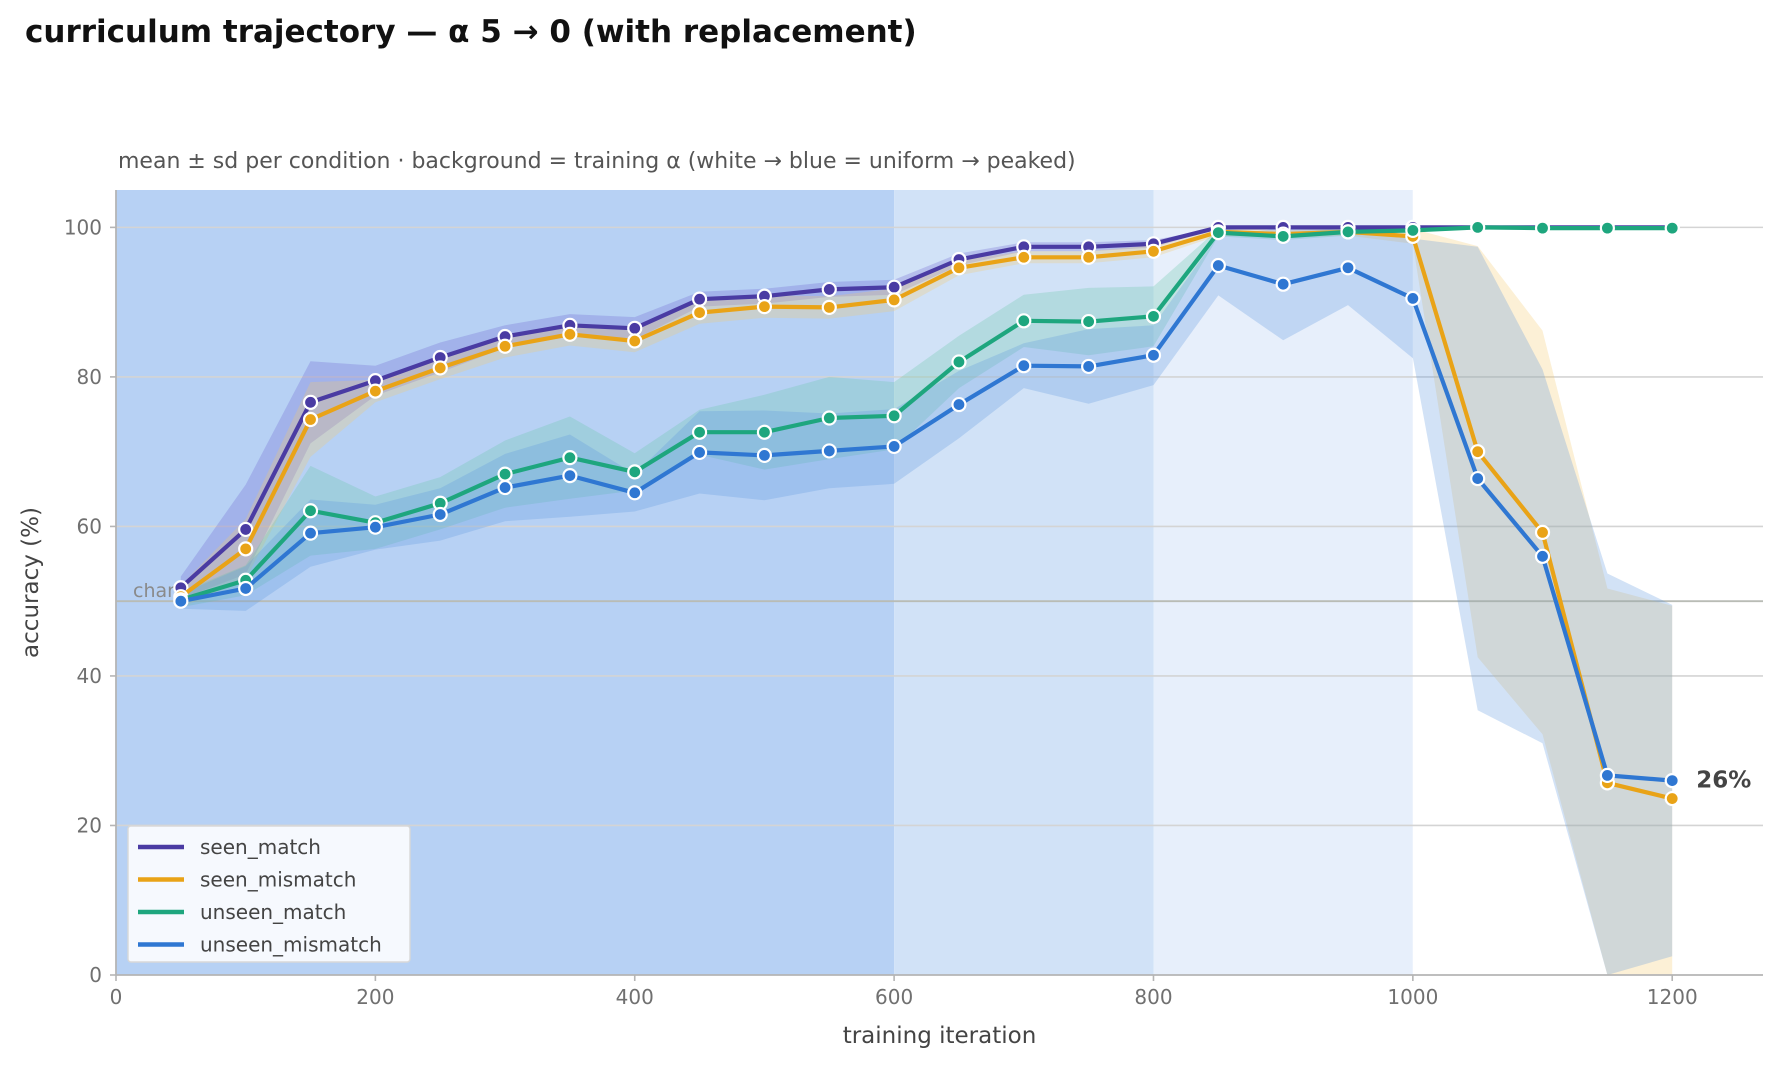 The image size is (1778, 1066). What do you see at coordinates (940, 1036) in the screenshot?
I see `x-axis-label: training iteration` at bounding box center [940, 1036].